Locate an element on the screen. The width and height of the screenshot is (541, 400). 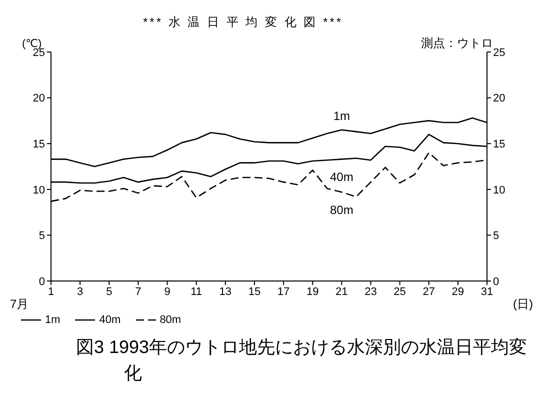
x-tick-label: 17 is located at coordinates (283, 292).